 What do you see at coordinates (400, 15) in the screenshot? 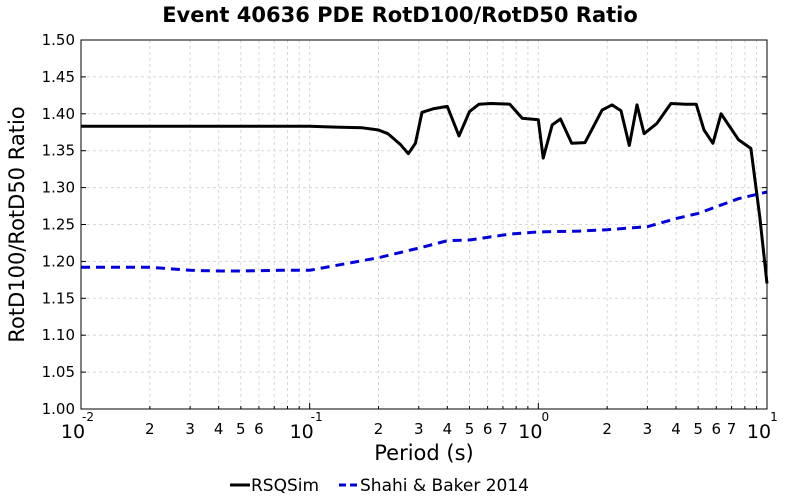
I see `chart-title: Event 40636 PDE RotD100/RotD50 Ratio` at bounding box center [400, 15].